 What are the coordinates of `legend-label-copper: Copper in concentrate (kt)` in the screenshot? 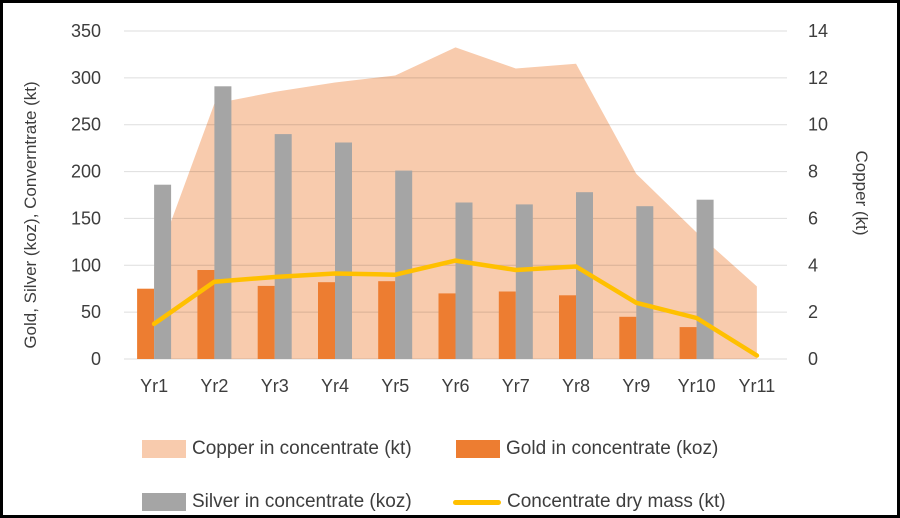 It's located at (302, 448).